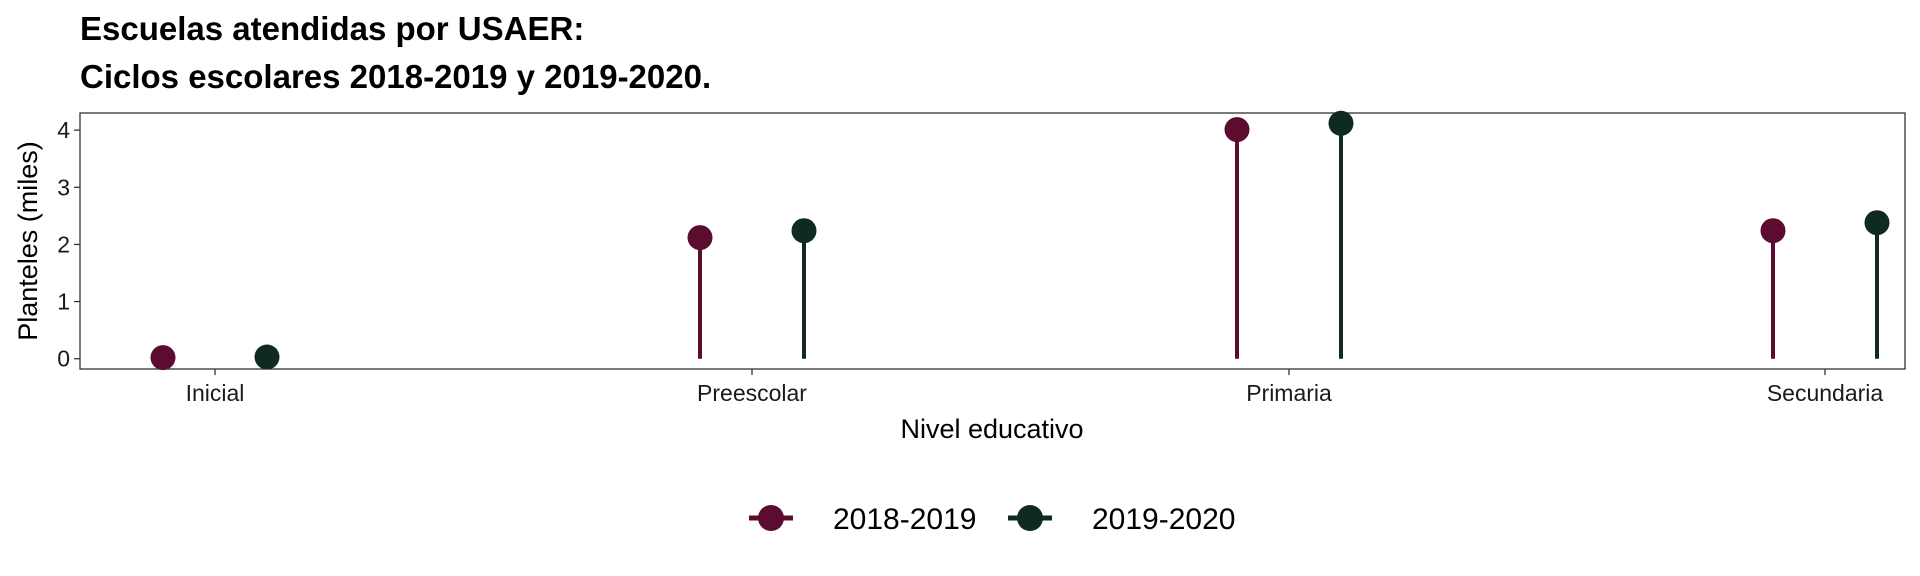  What do you see at coordinates (63, 187) in the screenshot?
I see `y-tick-label: 3` at bounding box center [63, 187].